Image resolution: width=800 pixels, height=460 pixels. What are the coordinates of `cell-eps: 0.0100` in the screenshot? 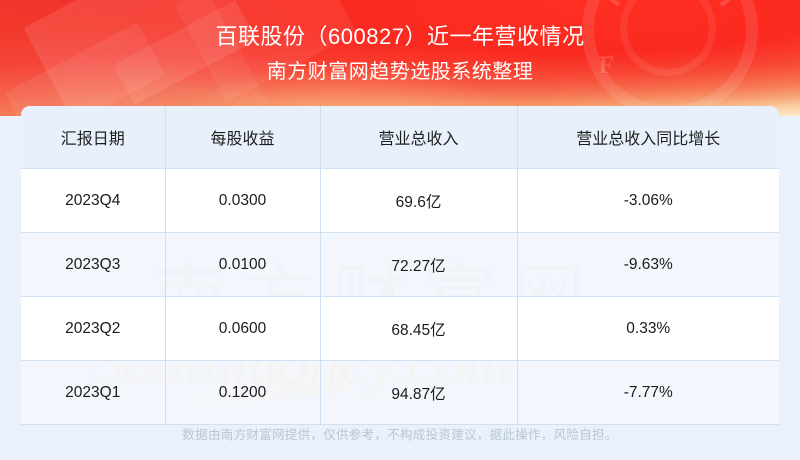 It's located at (243, 264).